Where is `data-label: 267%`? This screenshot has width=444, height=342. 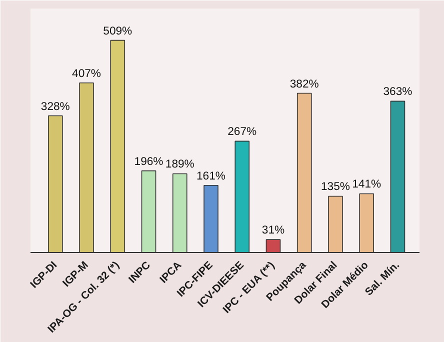 data-label: 267% is located at coordinates (242, 132).